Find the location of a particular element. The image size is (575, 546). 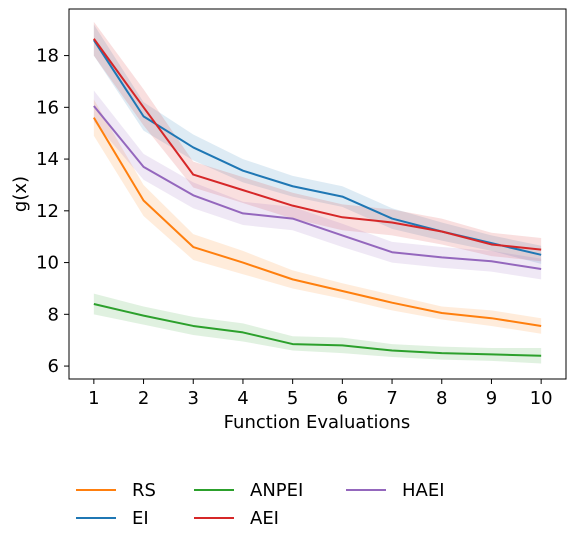

legend-label-rs: RS is located at coordinates (144, 490).